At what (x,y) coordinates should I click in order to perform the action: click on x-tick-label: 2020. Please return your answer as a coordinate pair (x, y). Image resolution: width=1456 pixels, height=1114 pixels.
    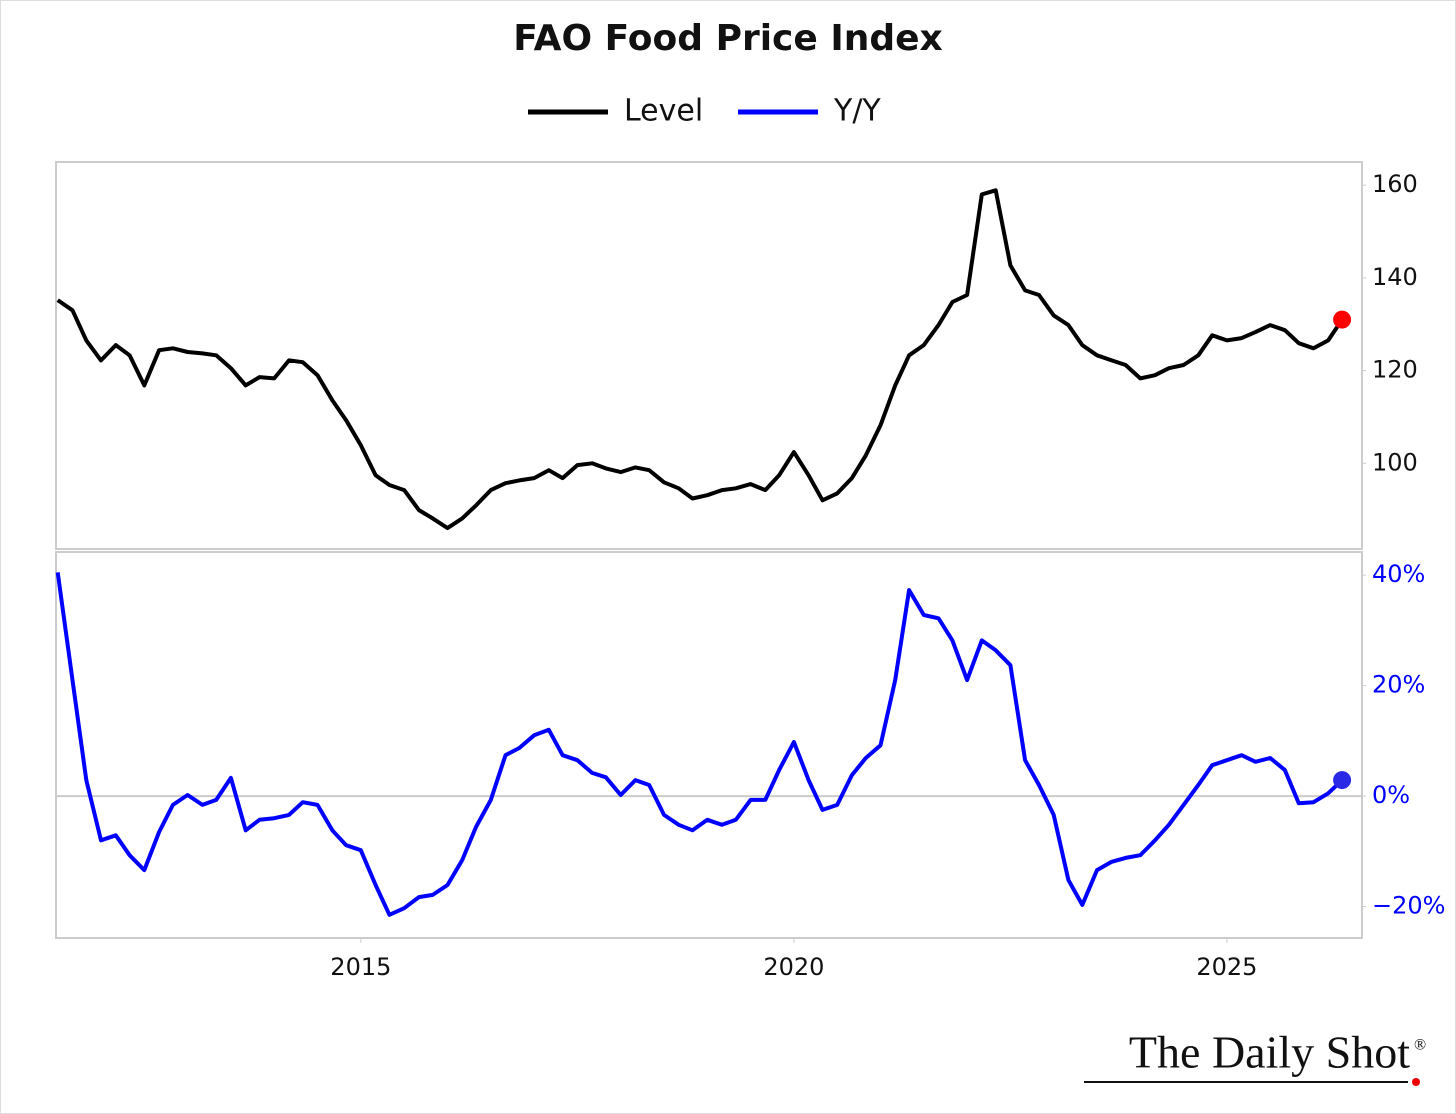
    Looking at the image, I should click on (793, 967).